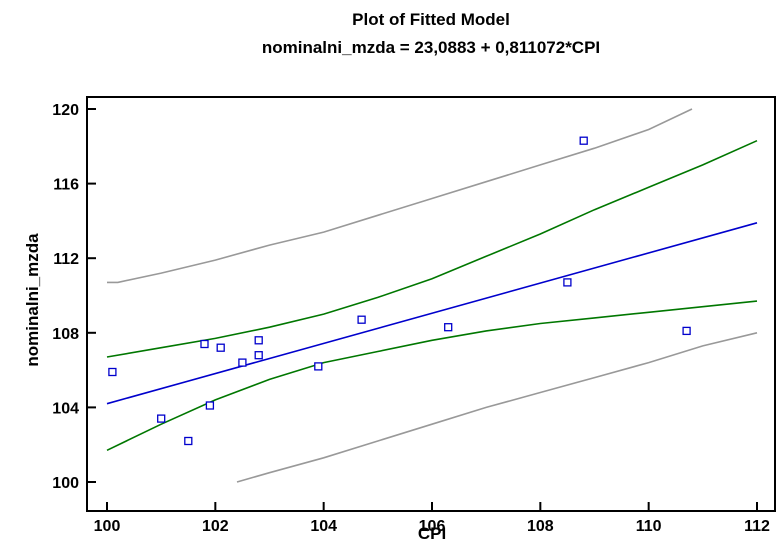 This screenshot has width=779, height=546. I want to click on x-tick-label: 104, so click(323, 526).